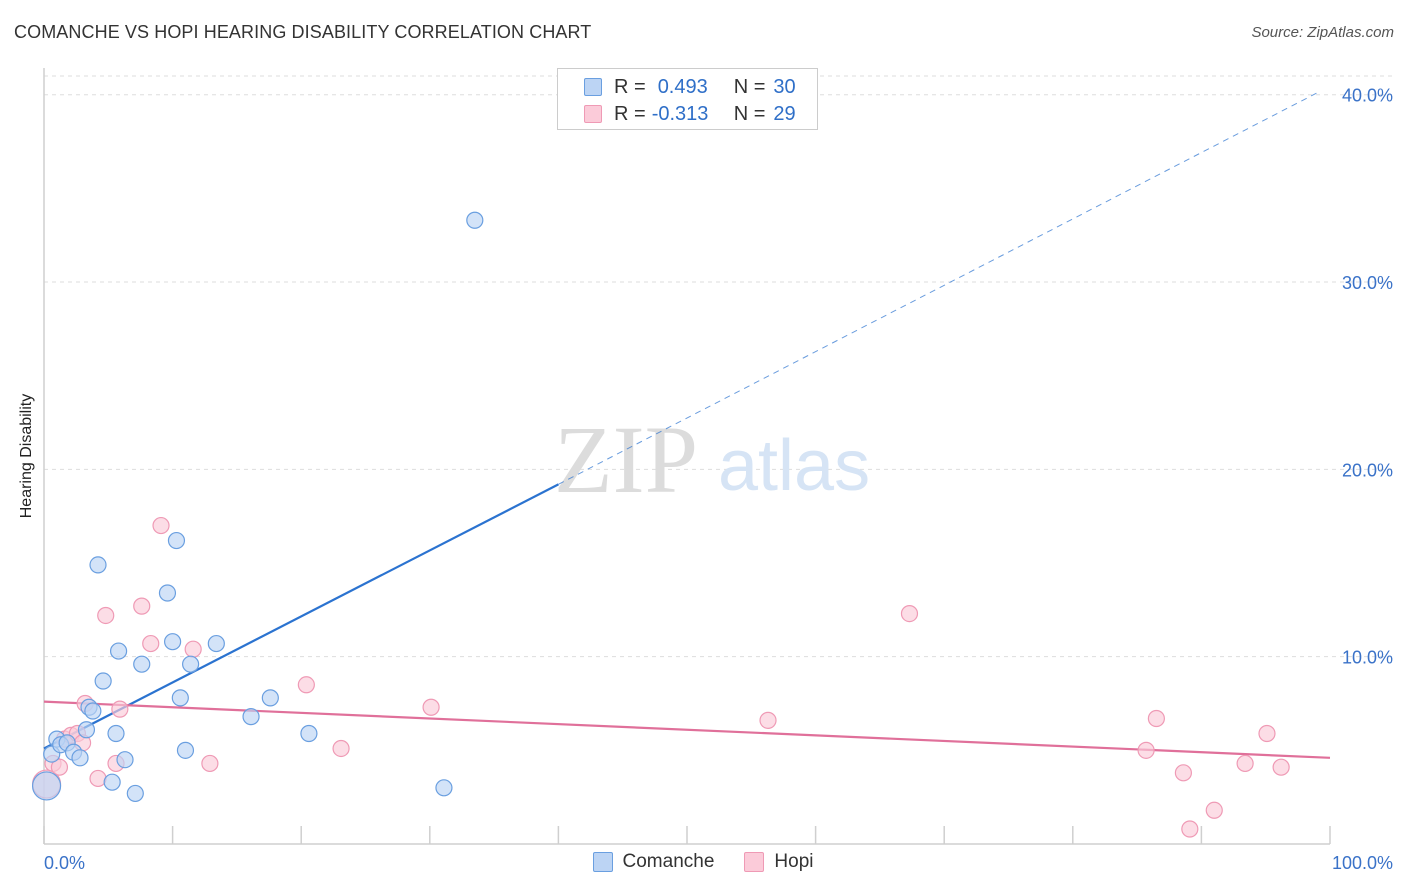  I want to click on comanche-swatch, so click(593, 87).